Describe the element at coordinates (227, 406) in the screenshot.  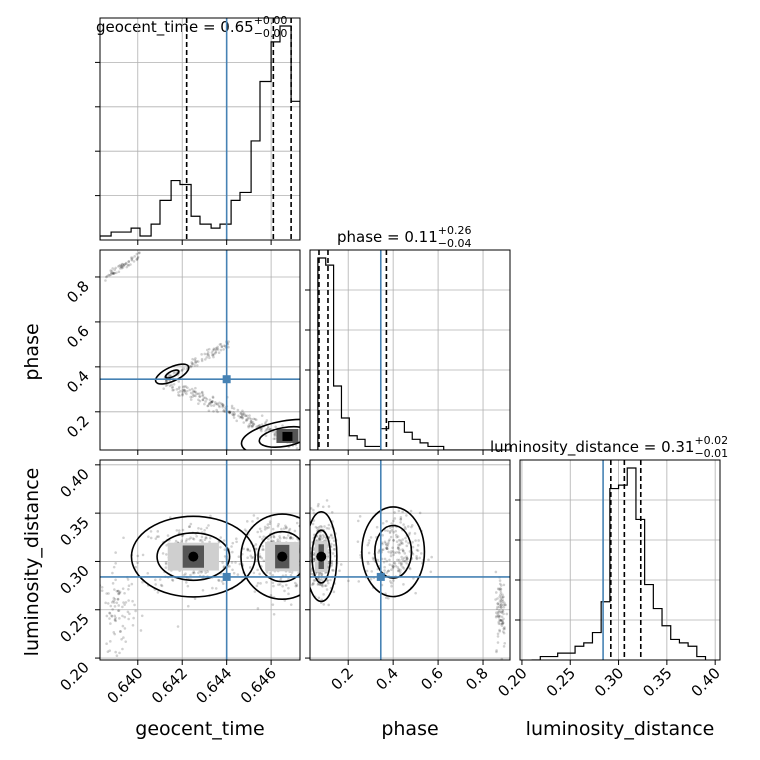
I see `density-contours` at that location.